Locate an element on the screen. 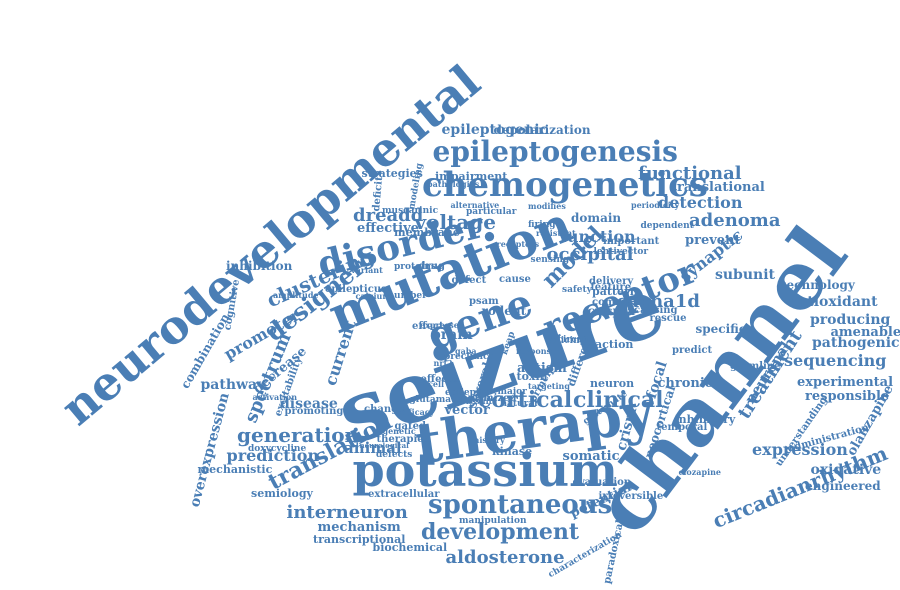 Image resolution: width=900 pixels, height=590 pixels. word-irreversible: irreversible is located at coordinates (631, 496).